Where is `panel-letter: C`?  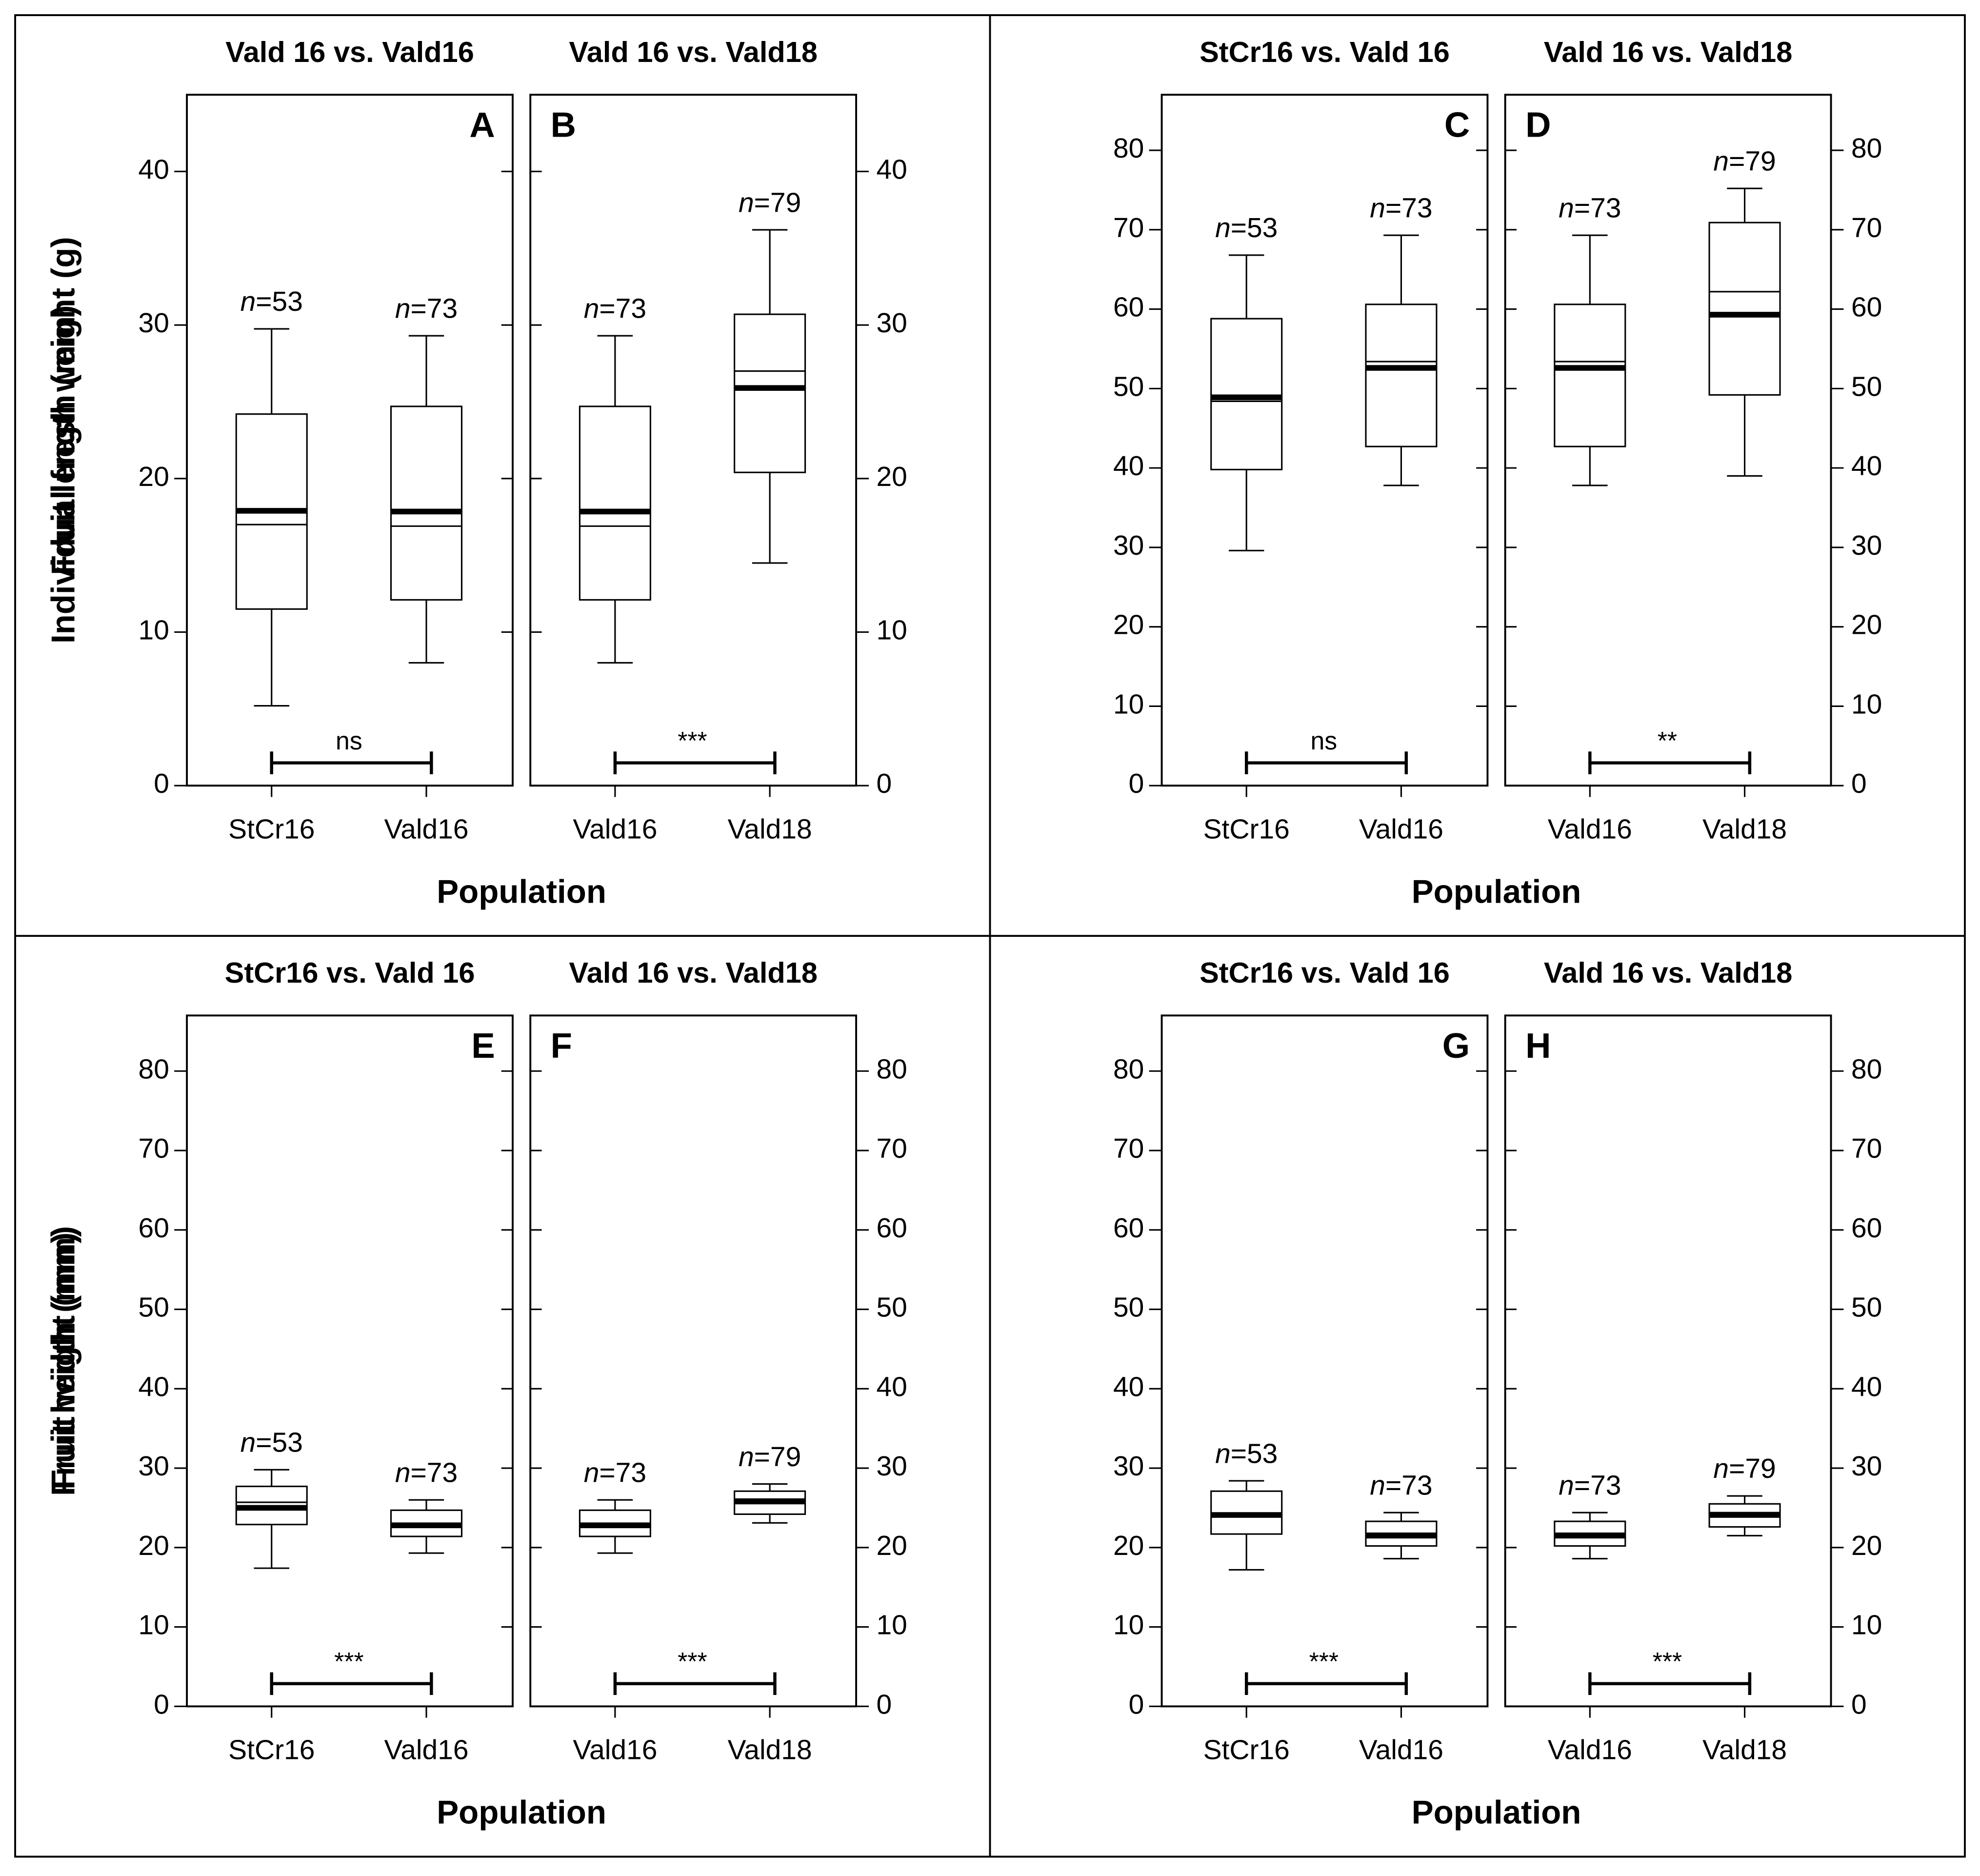
panel-letter: C is located at coordinates (1457, 125).